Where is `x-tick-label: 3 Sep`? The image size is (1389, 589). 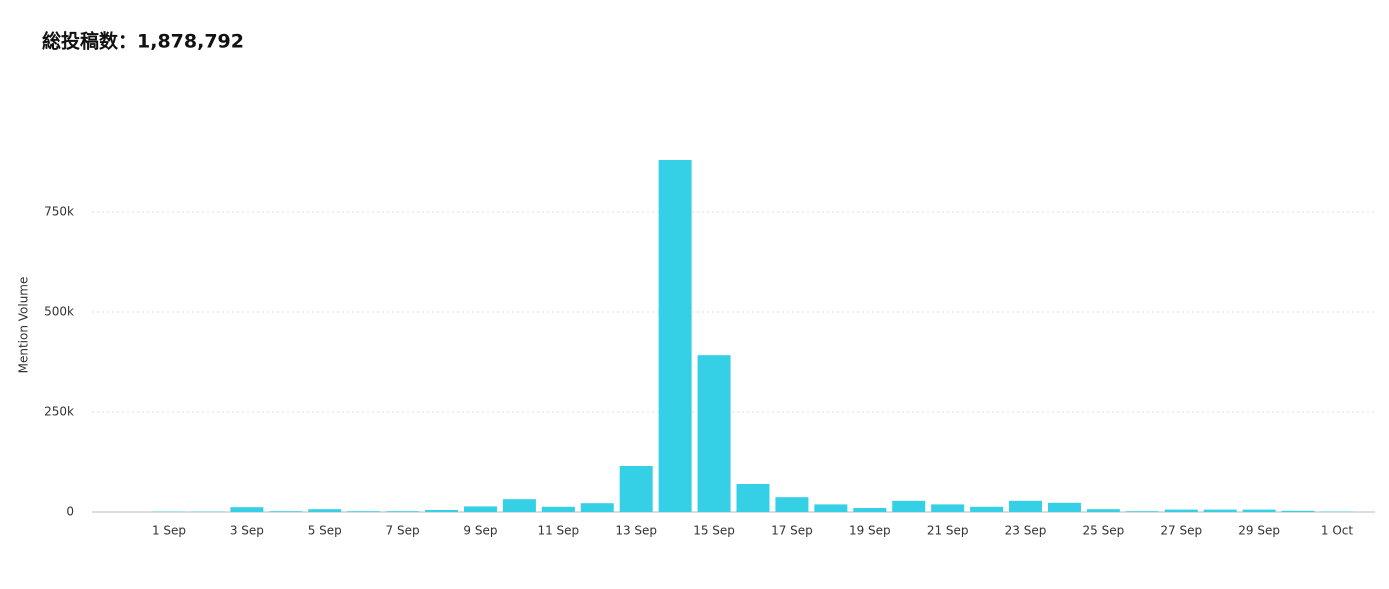
x-tick-label: 3 Sep is located at coordinates (247, 531).